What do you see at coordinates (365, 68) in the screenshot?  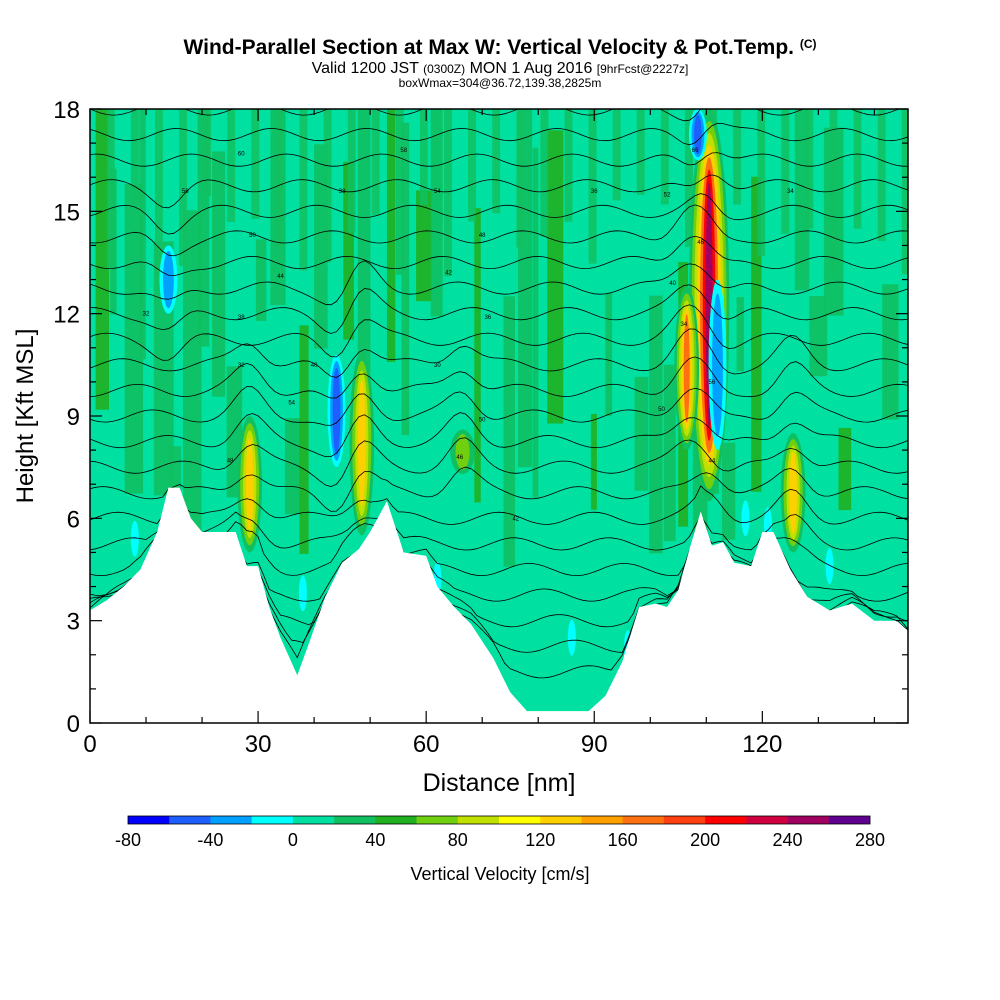 I see `valid-prefix: Valid 1200 JST` at bounding box center [365, 68].